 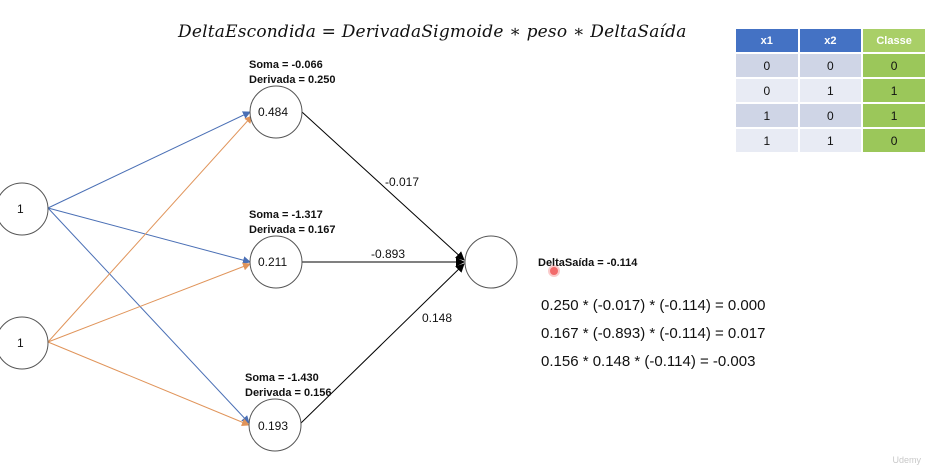 What do you see at coordinates (653, 333) in the screenshot?
I see `equation-hidden-2: 0.167 * (-0.893) * (-0.114) = 0.017` at bounding box center [653, 333].